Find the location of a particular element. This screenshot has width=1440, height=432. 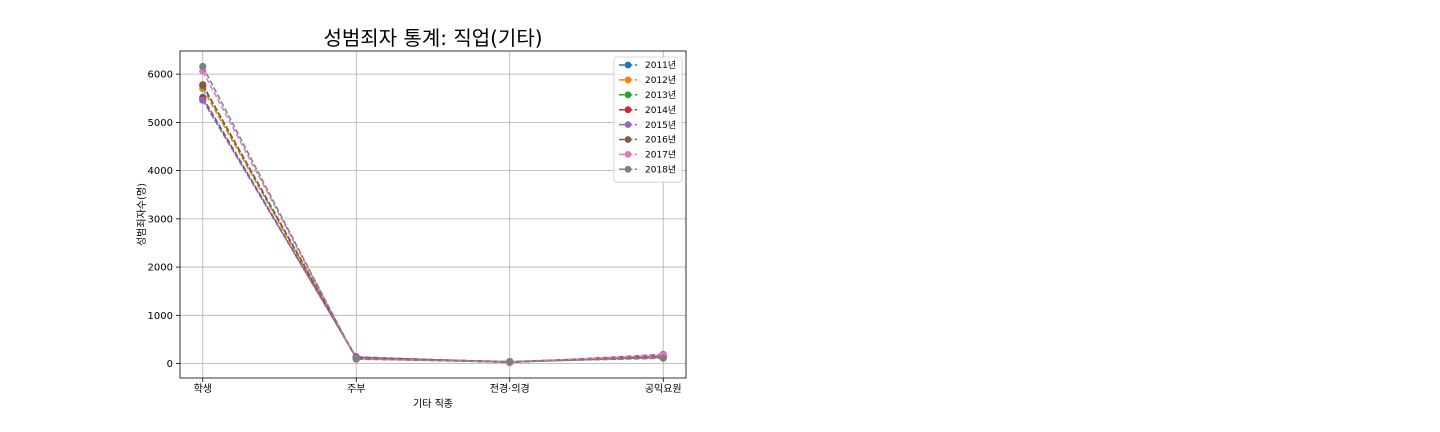

legend-item: 2012년 is located at coordinates (647, 80).